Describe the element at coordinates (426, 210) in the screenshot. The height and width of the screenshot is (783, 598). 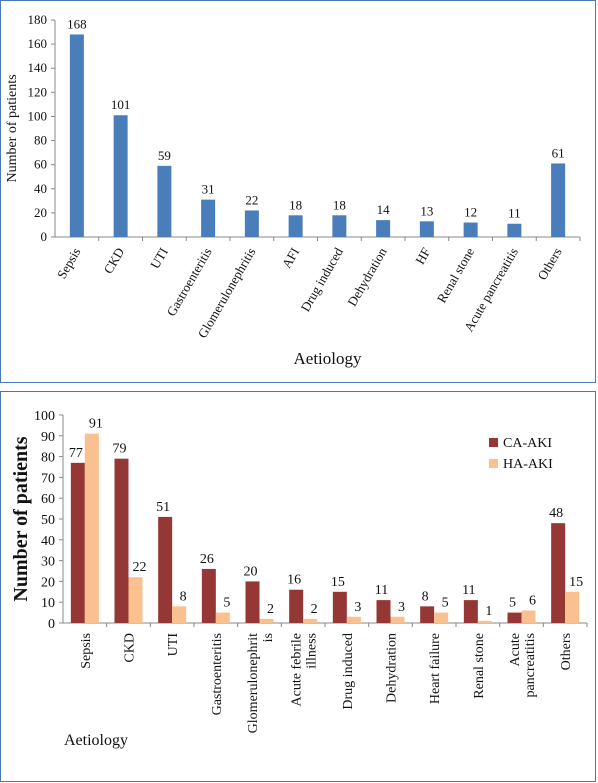
I see `data-label: 13` at that location.